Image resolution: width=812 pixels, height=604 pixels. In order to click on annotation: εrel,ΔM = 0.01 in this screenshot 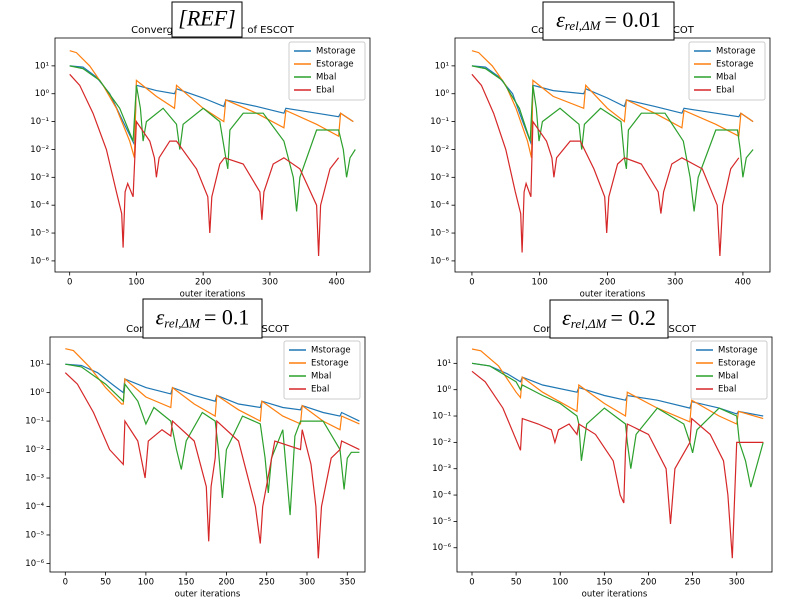, I will do `click(608, 20)`.